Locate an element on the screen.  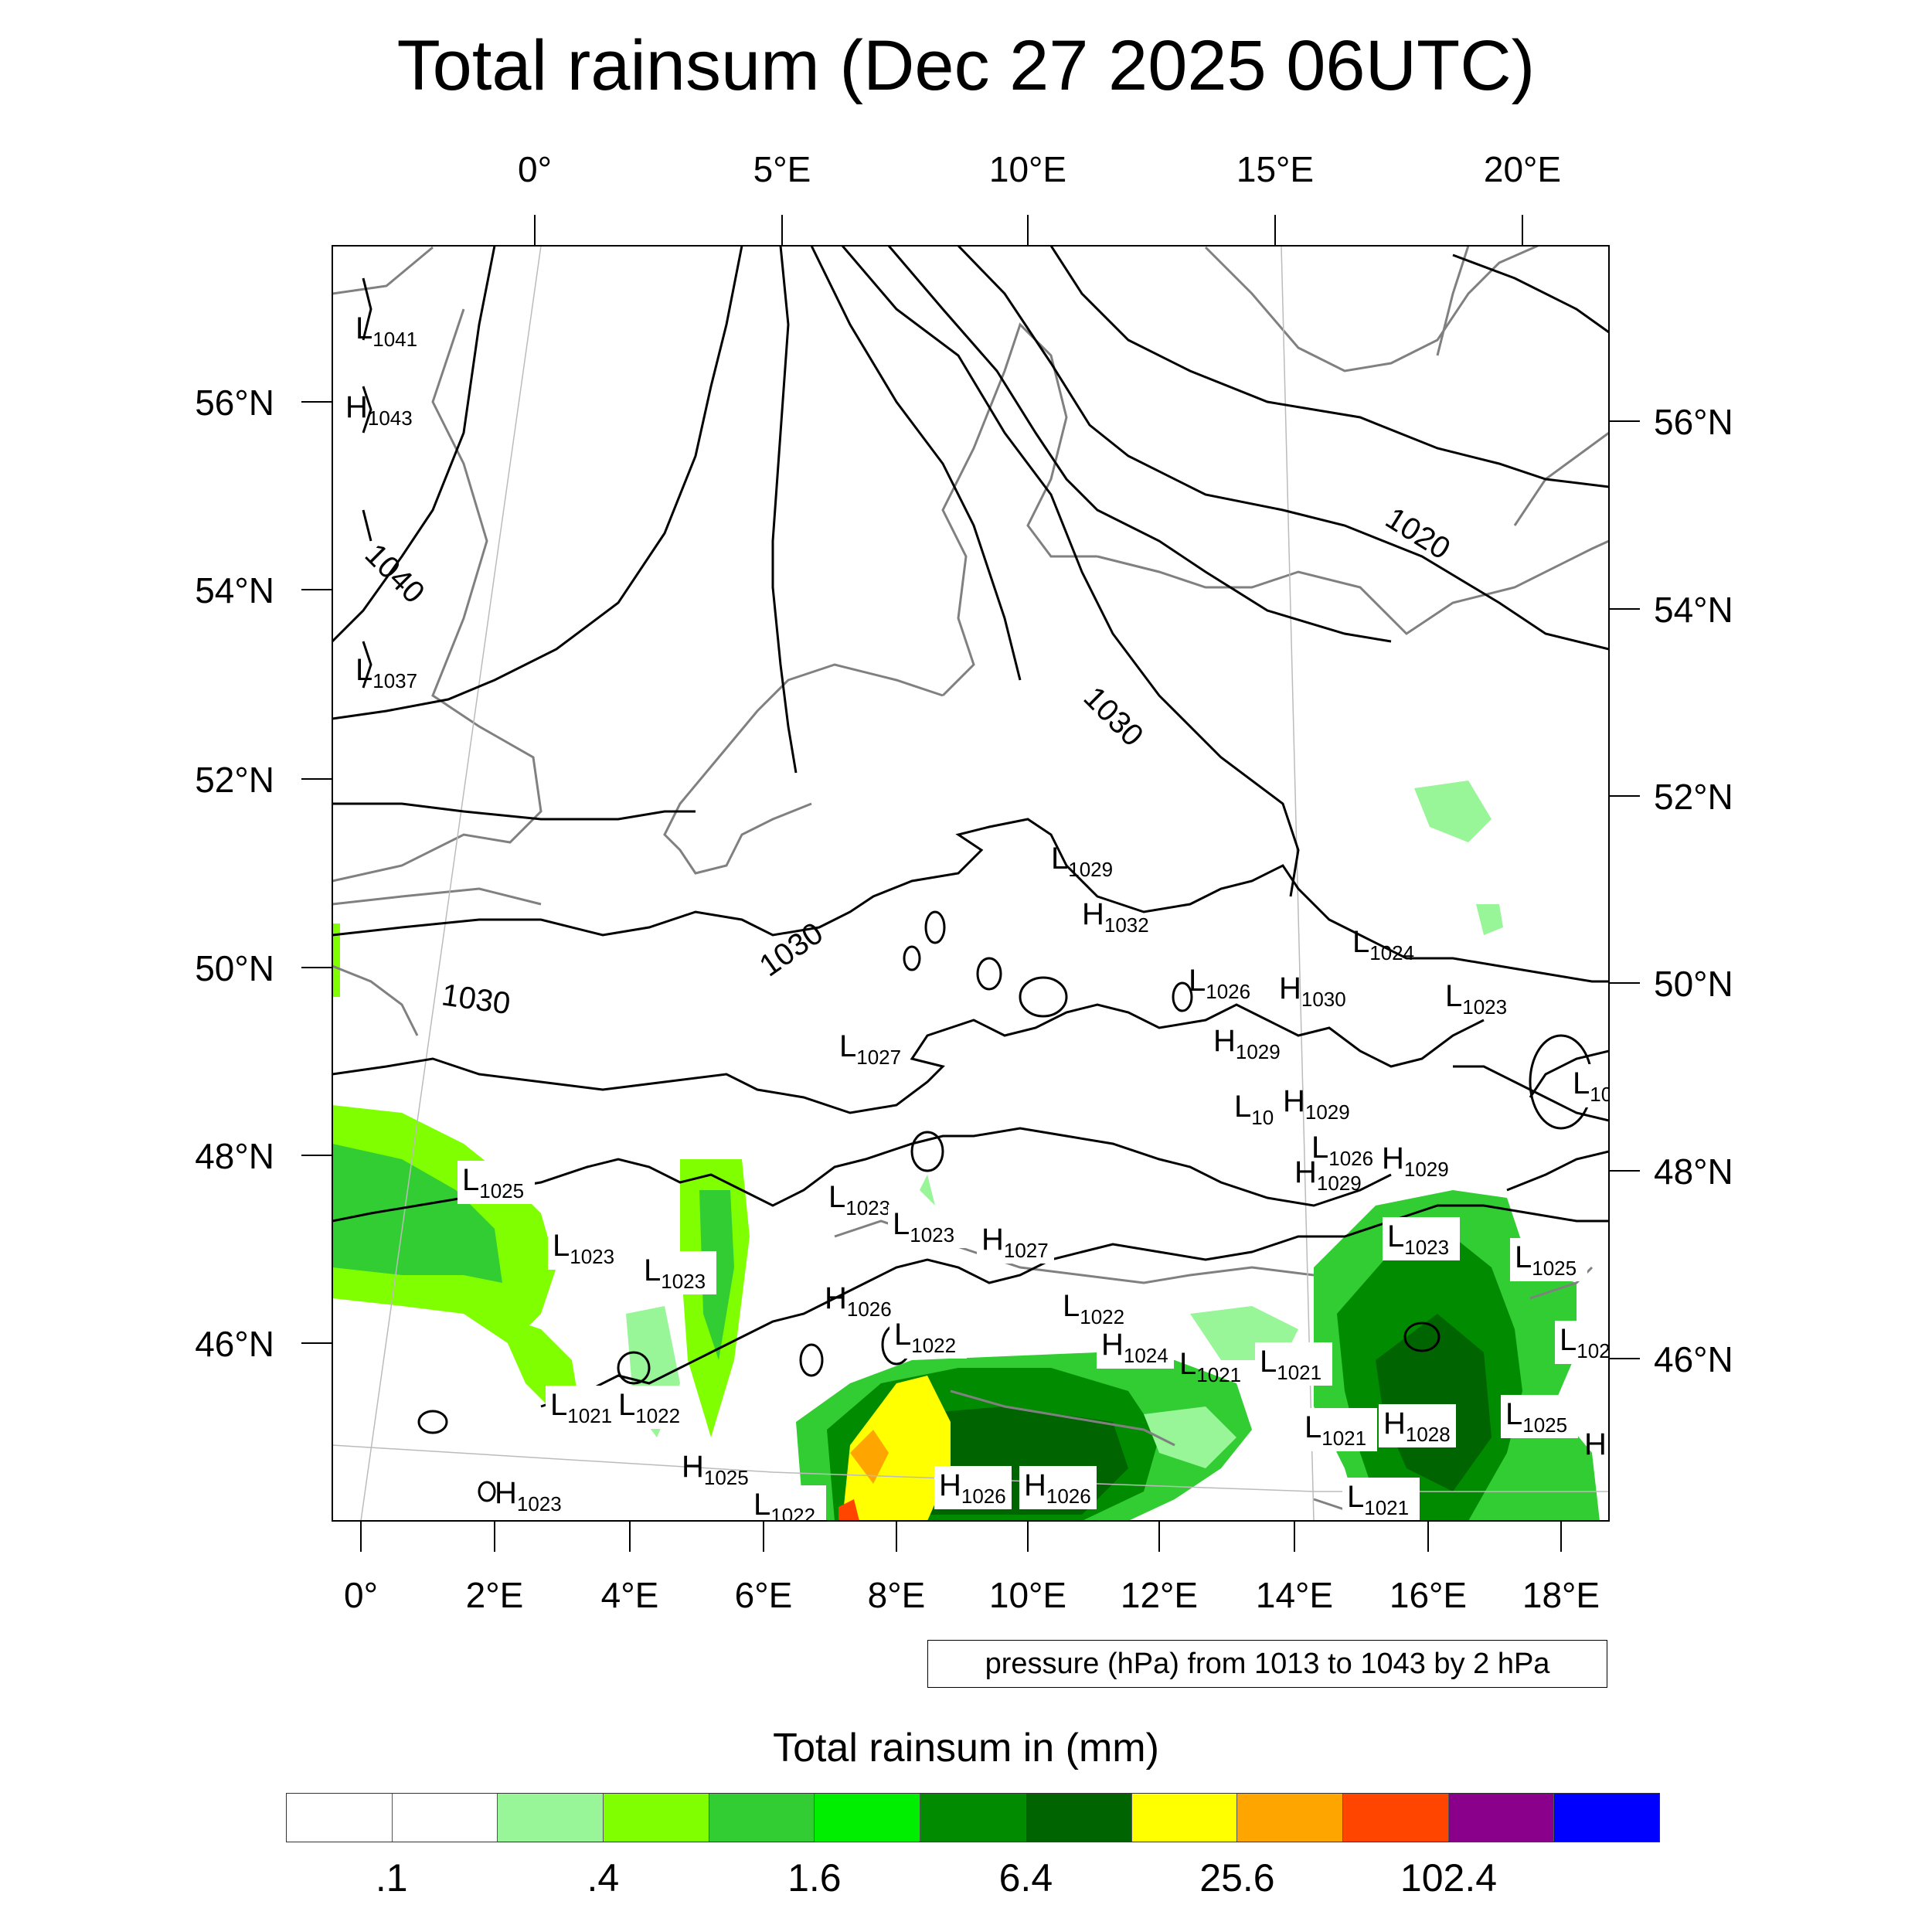
low-pressure-label: L1041 is located at coordinates (386, 331).